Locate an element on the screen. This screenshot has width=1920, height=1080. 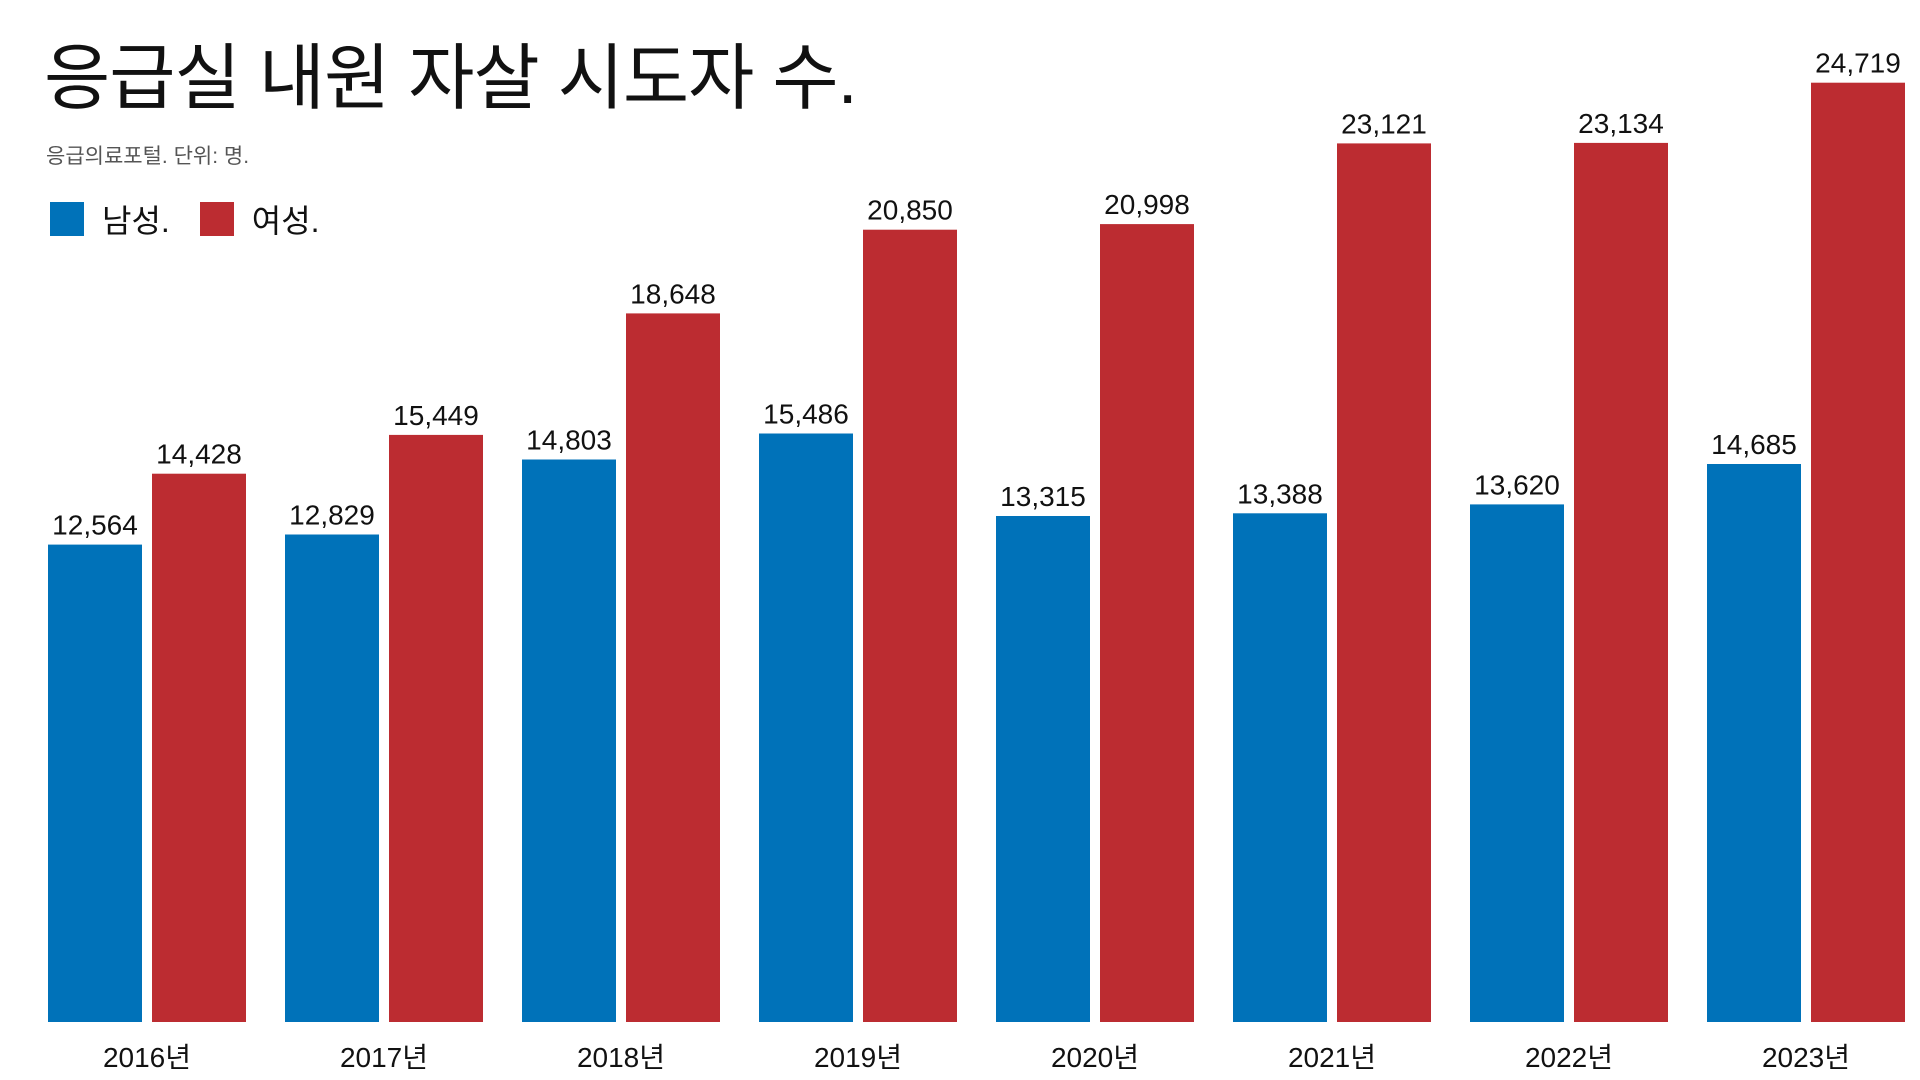
legend-item-male: 남성. is located at coordinates (110, 219).